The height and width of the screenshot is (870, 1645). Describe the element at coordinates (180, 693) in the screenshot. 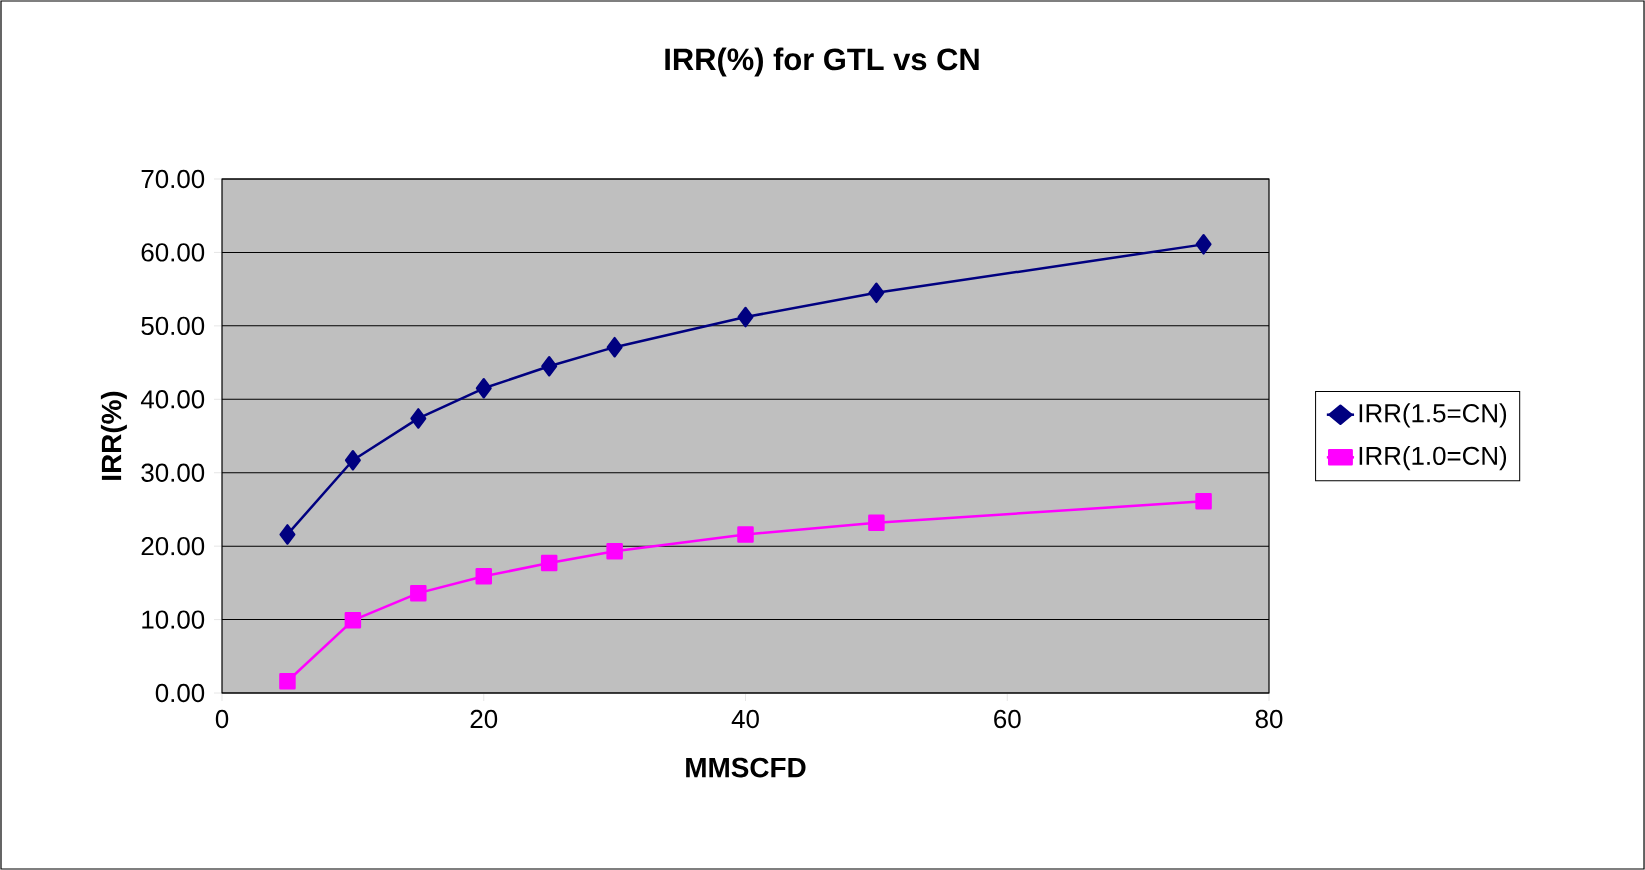

I see `y-tick-label: 0.00` at that location.